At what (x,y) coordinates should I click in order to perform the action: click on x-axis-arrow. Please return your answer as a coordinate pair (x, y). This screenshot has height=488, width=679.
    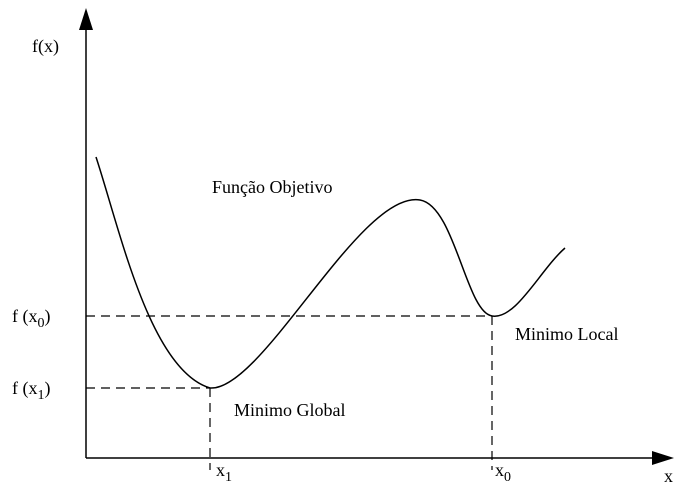
    Looking at the image, I should click on (663, 458).